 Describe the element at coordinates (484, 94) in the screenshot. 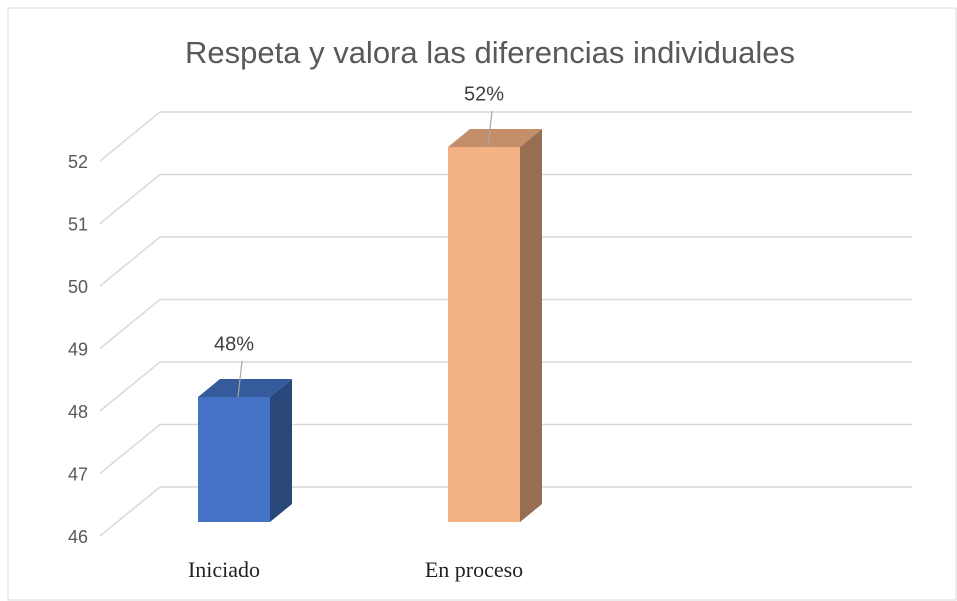

I see `data-label: 52%` at that location.